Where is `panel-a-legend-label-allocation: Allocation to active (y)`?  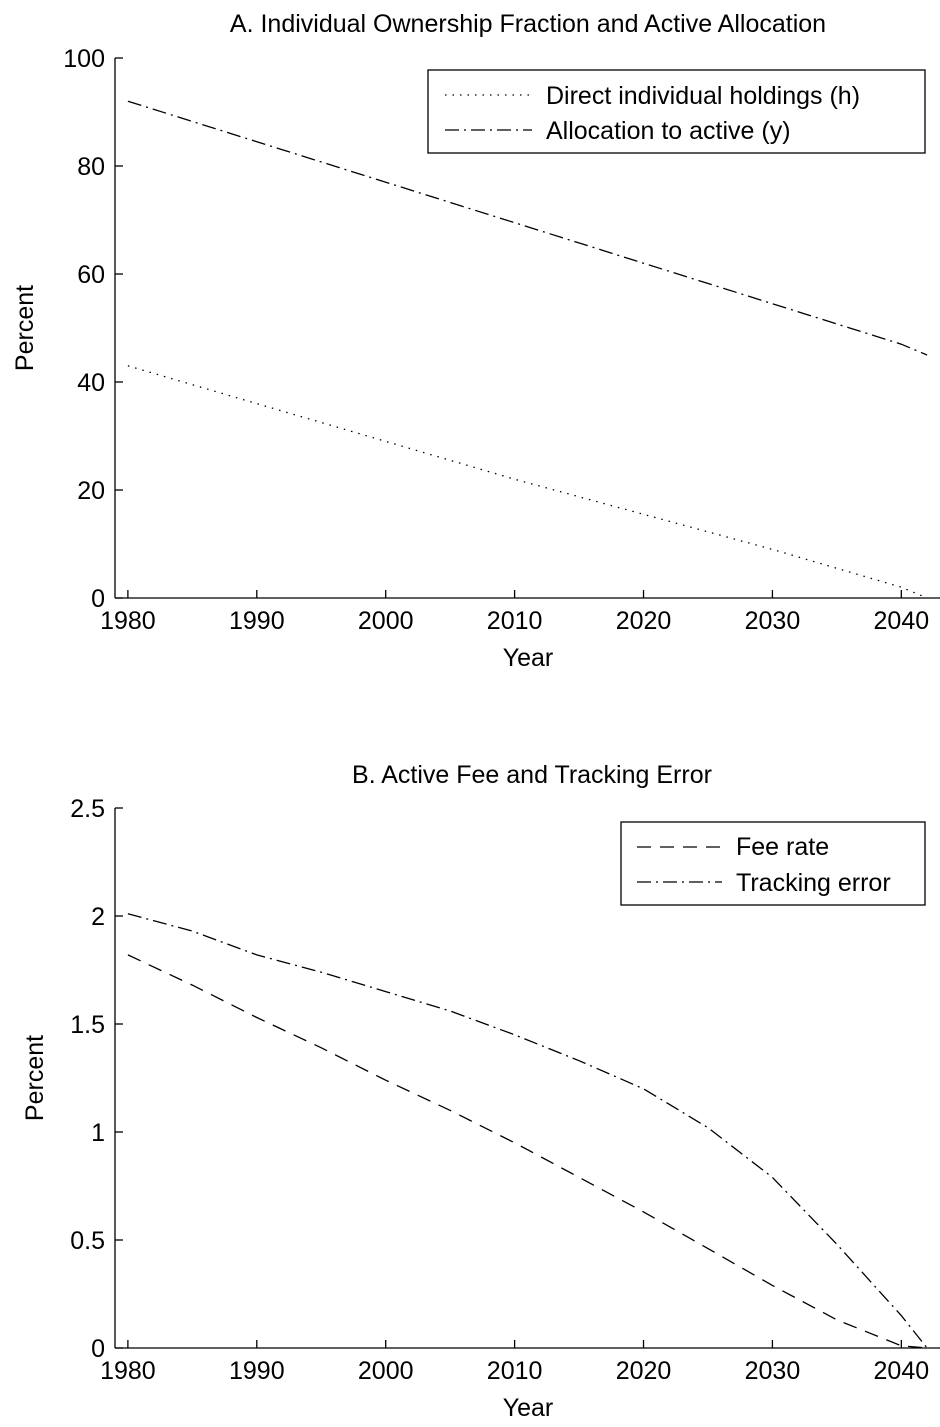 panel-a-legend-label-allocation: Allocation to active (y) is located at coordinates (668, 131).